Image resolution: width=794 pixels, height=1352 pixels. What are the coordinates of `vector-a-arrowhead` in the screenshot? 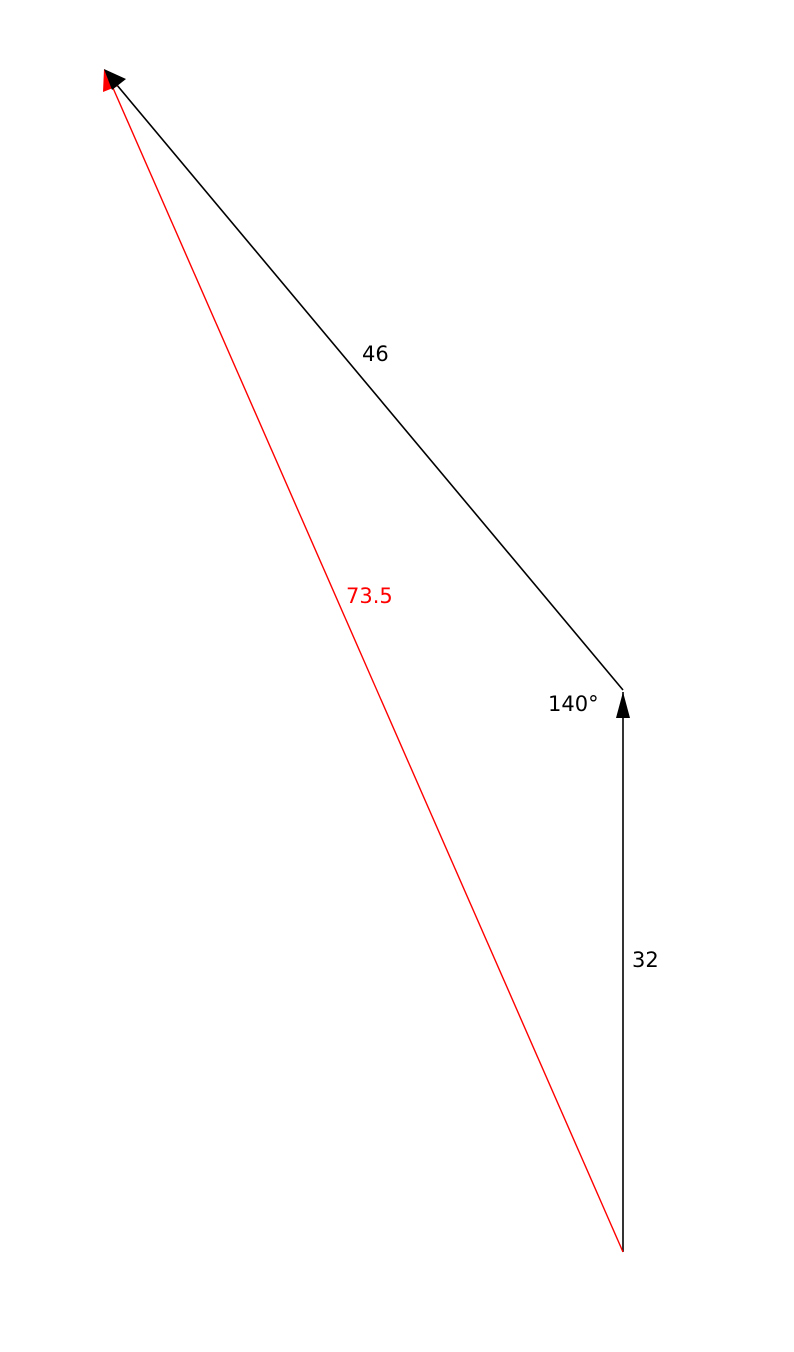 It's located at (623, 705).